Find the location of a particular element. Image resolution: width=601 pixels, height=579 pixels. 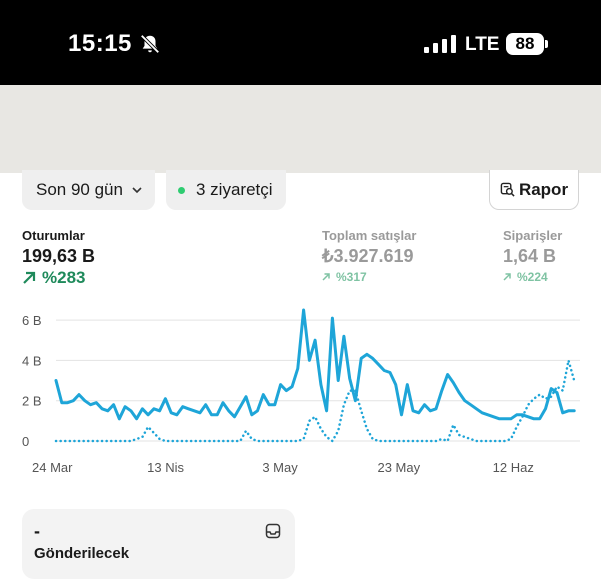

date-range-selector: Son 90 gün is located at coordinates (88, 190).